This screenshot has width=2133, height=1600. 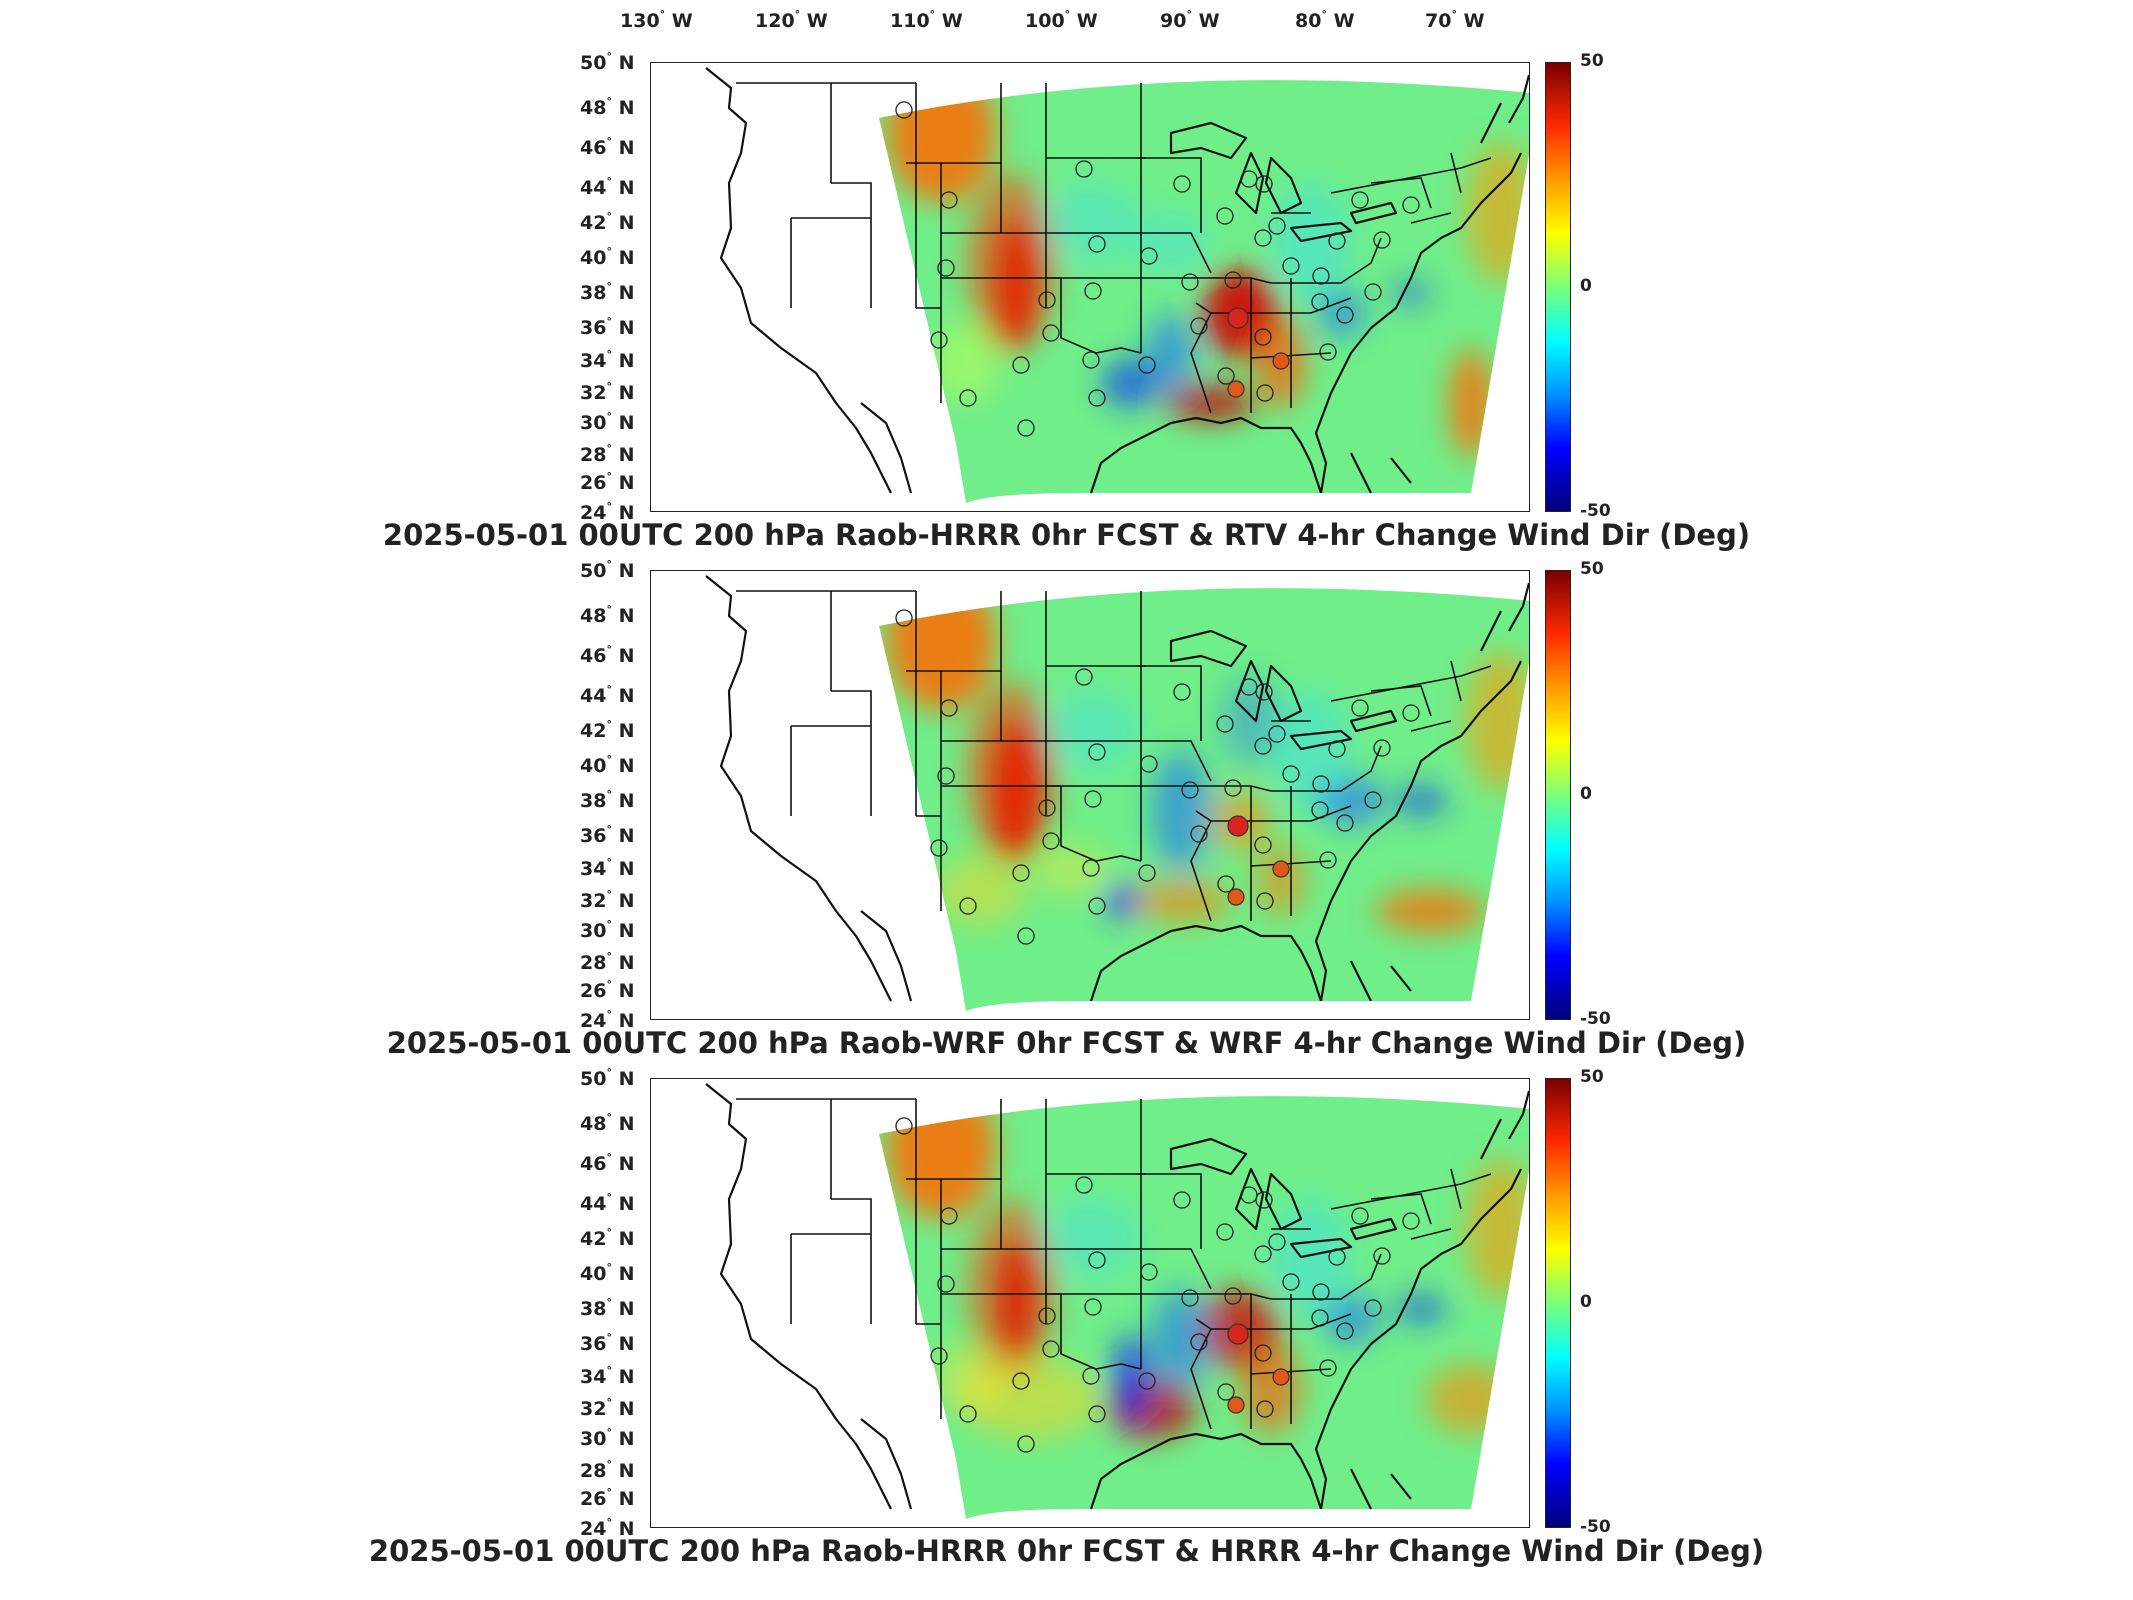 I want to click on longitude-tick-label: 100° W, so click(x=1061, y=20).